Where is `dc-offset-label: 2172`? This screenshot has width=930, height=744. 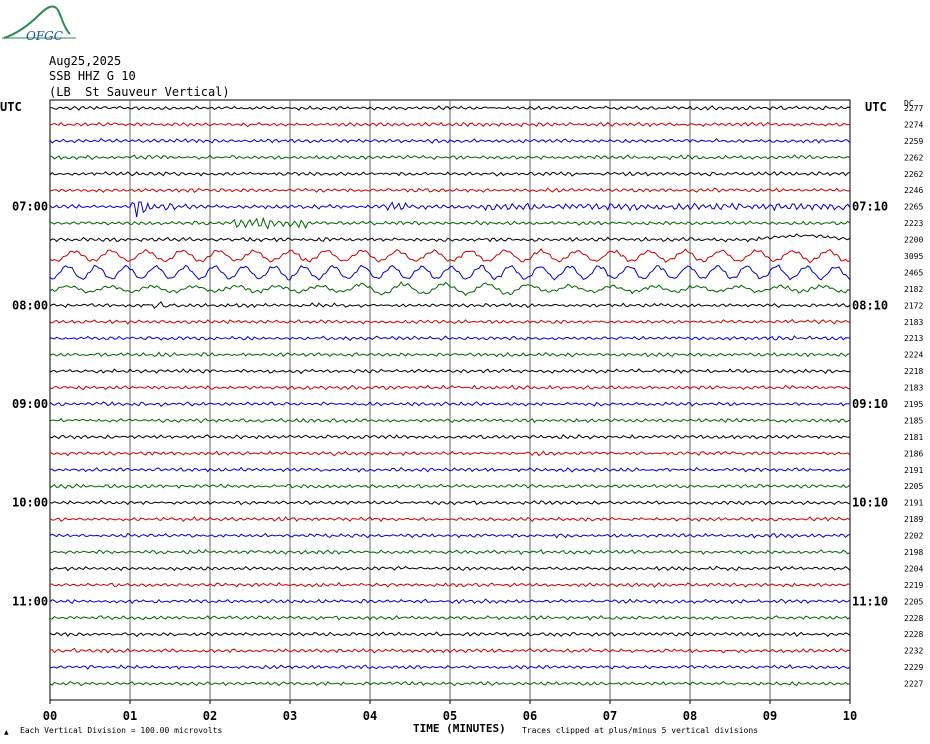
dc-offset-label: 2172 is located at coordinates (913, 305).